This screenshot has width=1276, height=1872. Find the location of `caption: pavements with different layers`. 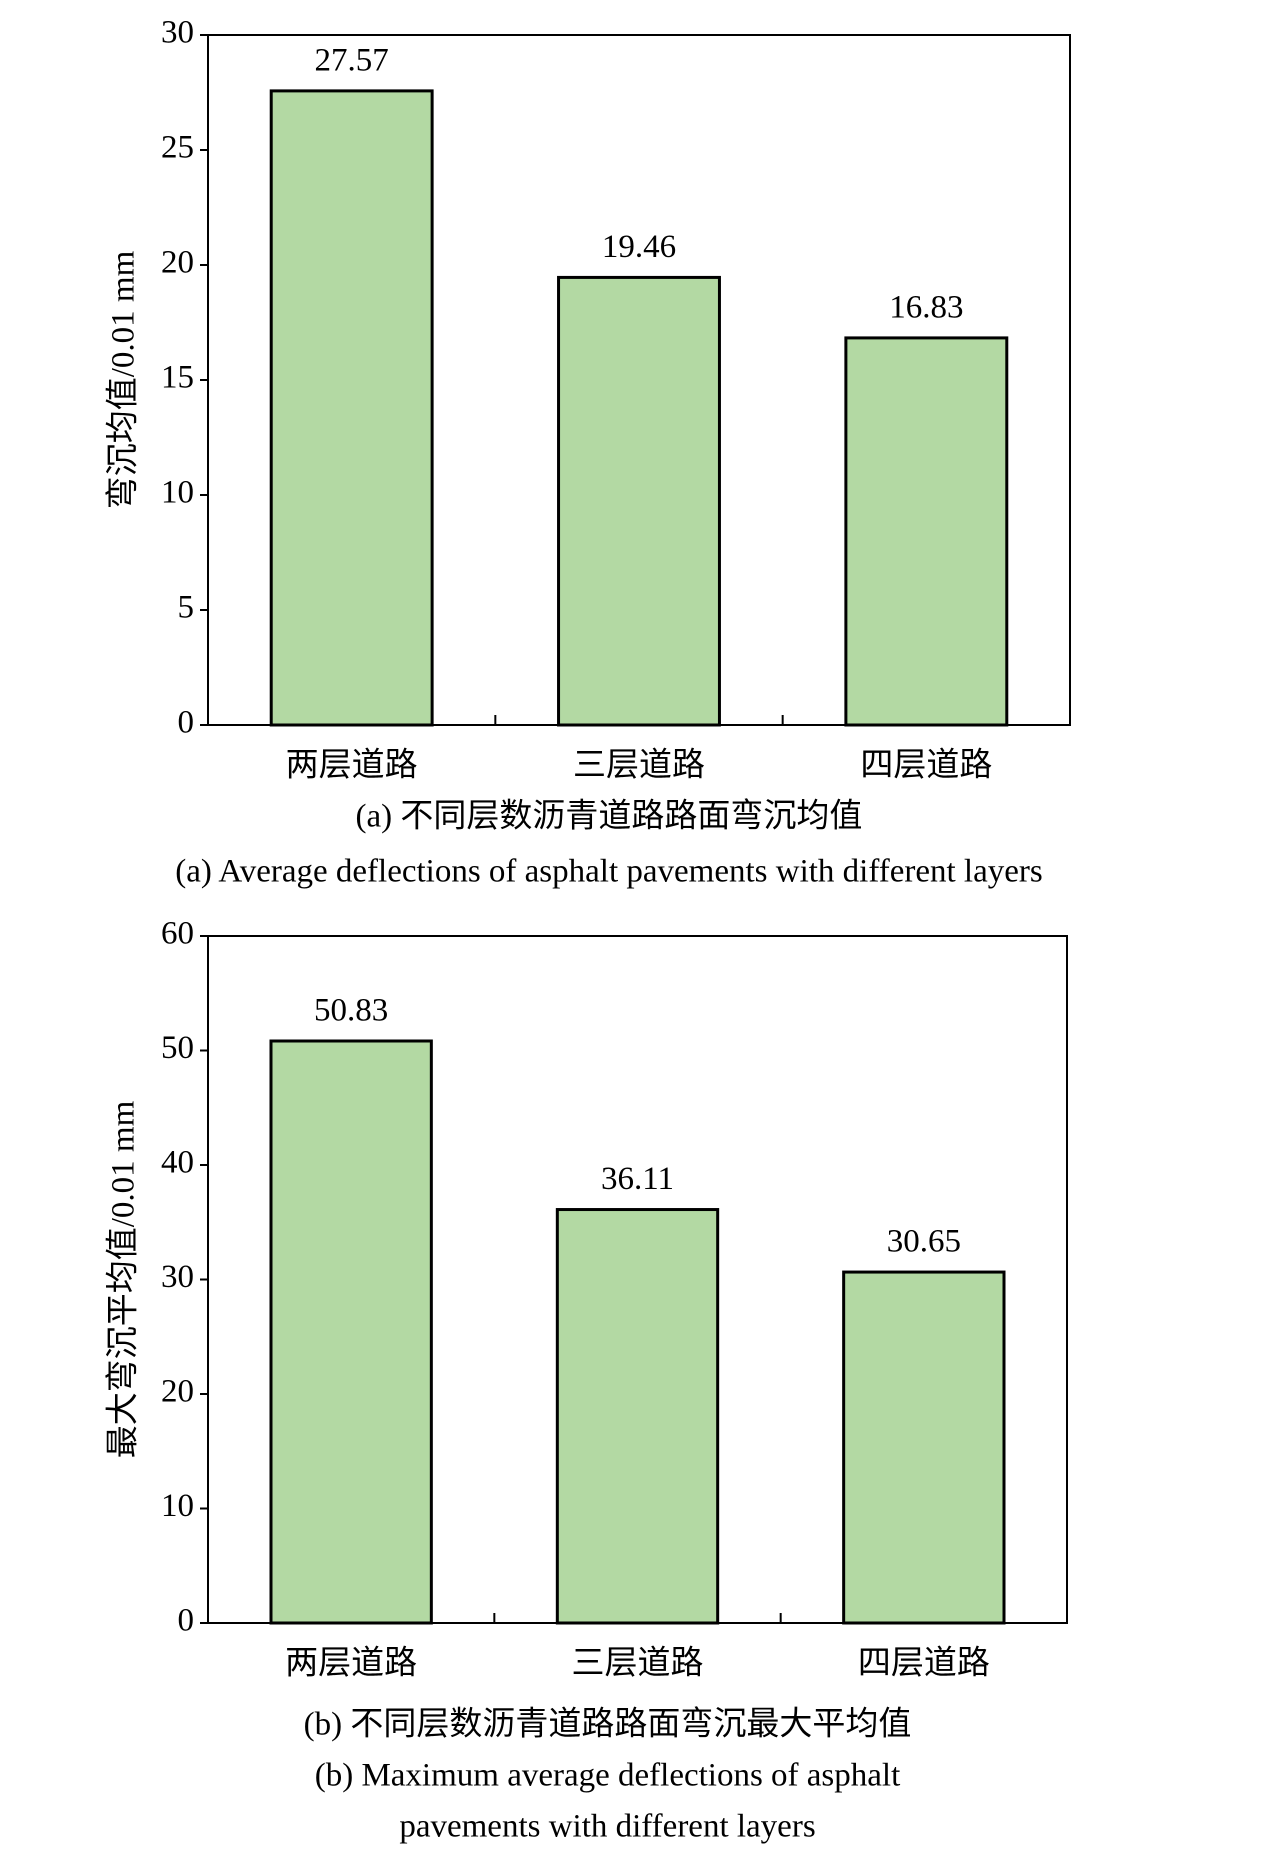

caption: pavements with different layers is located at coordinates (607, 1827).